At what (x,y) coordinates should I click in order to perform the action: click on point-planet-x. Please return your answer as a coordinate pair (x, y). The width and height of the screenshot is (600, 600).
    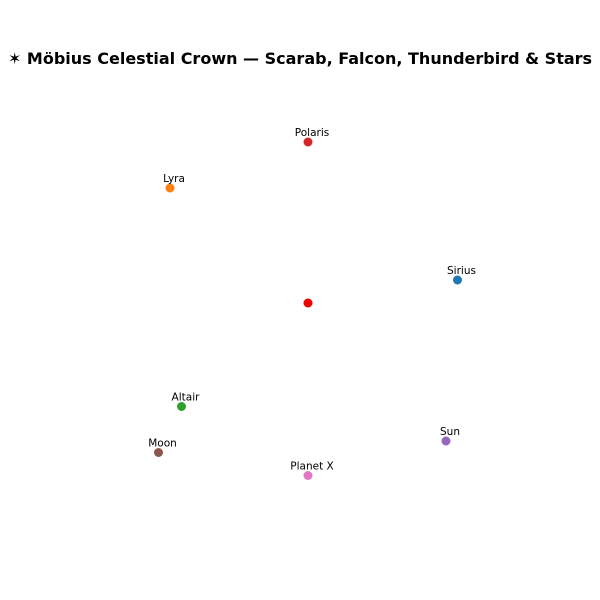
    Looking at the image, I should click on (308, 475).